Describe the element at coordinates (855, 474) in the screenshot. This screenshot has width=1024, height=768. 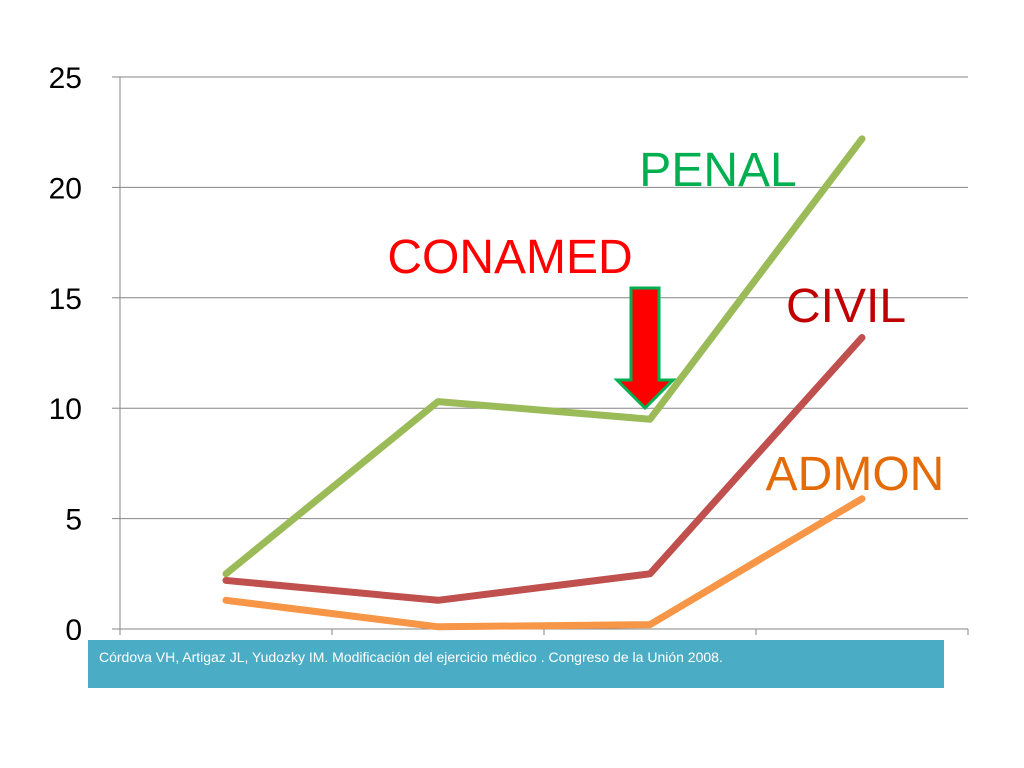
I see `series-label-admon: ADMON` at that location.